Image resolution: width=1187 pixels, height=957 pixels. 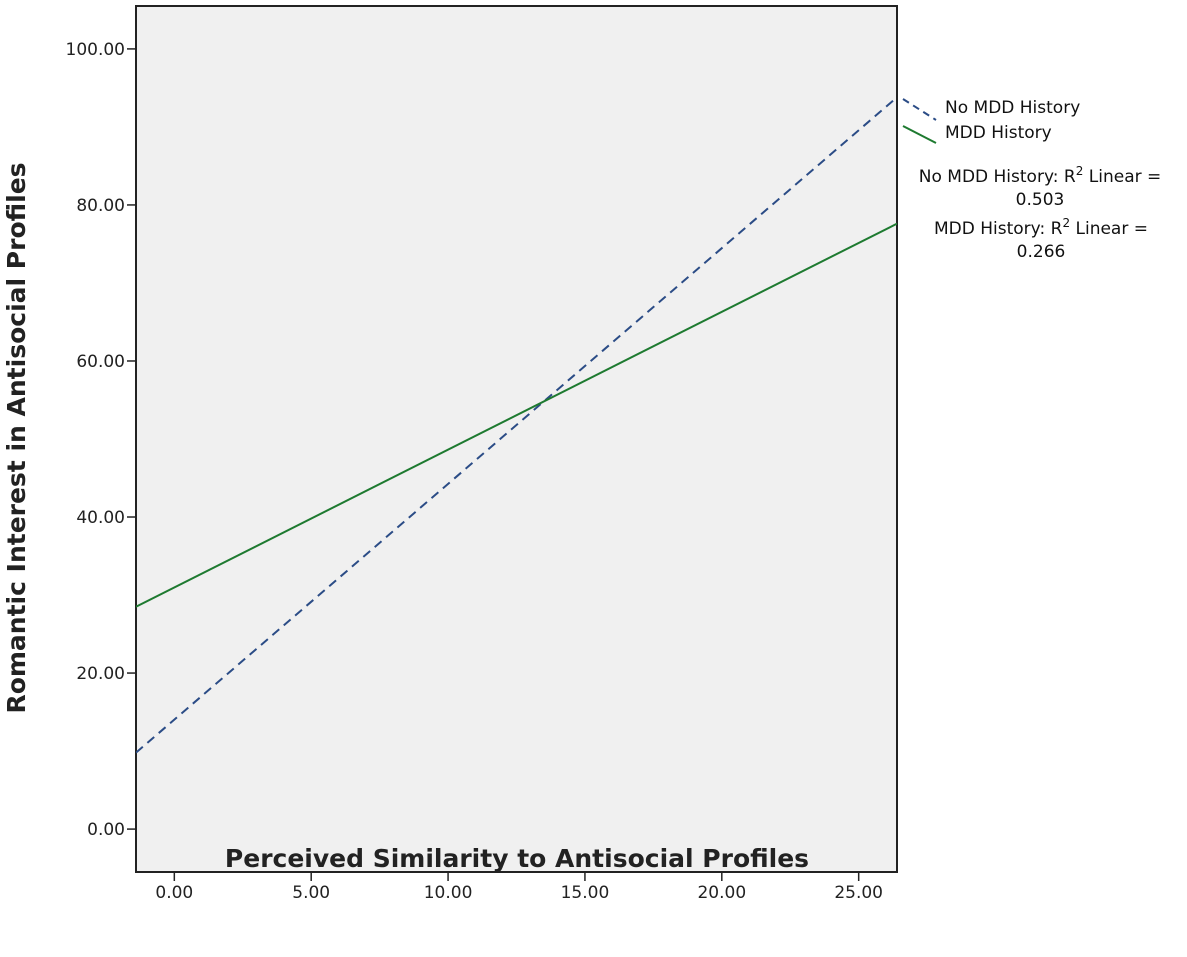 What do you see at coordinates (585, 893) in the screenshot?
I see `x-tick-label: 15.00` at bounding box center [585, 893].